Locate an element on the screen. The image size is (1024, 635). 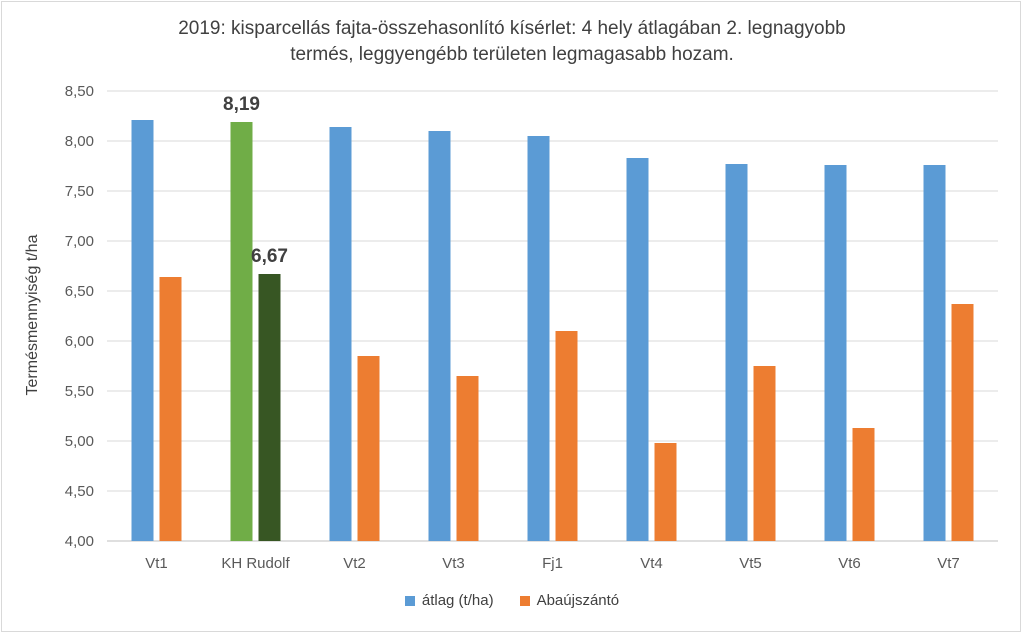
legend: átlag (t/ha) Abaújszántó is located at coordinates (512, 600).